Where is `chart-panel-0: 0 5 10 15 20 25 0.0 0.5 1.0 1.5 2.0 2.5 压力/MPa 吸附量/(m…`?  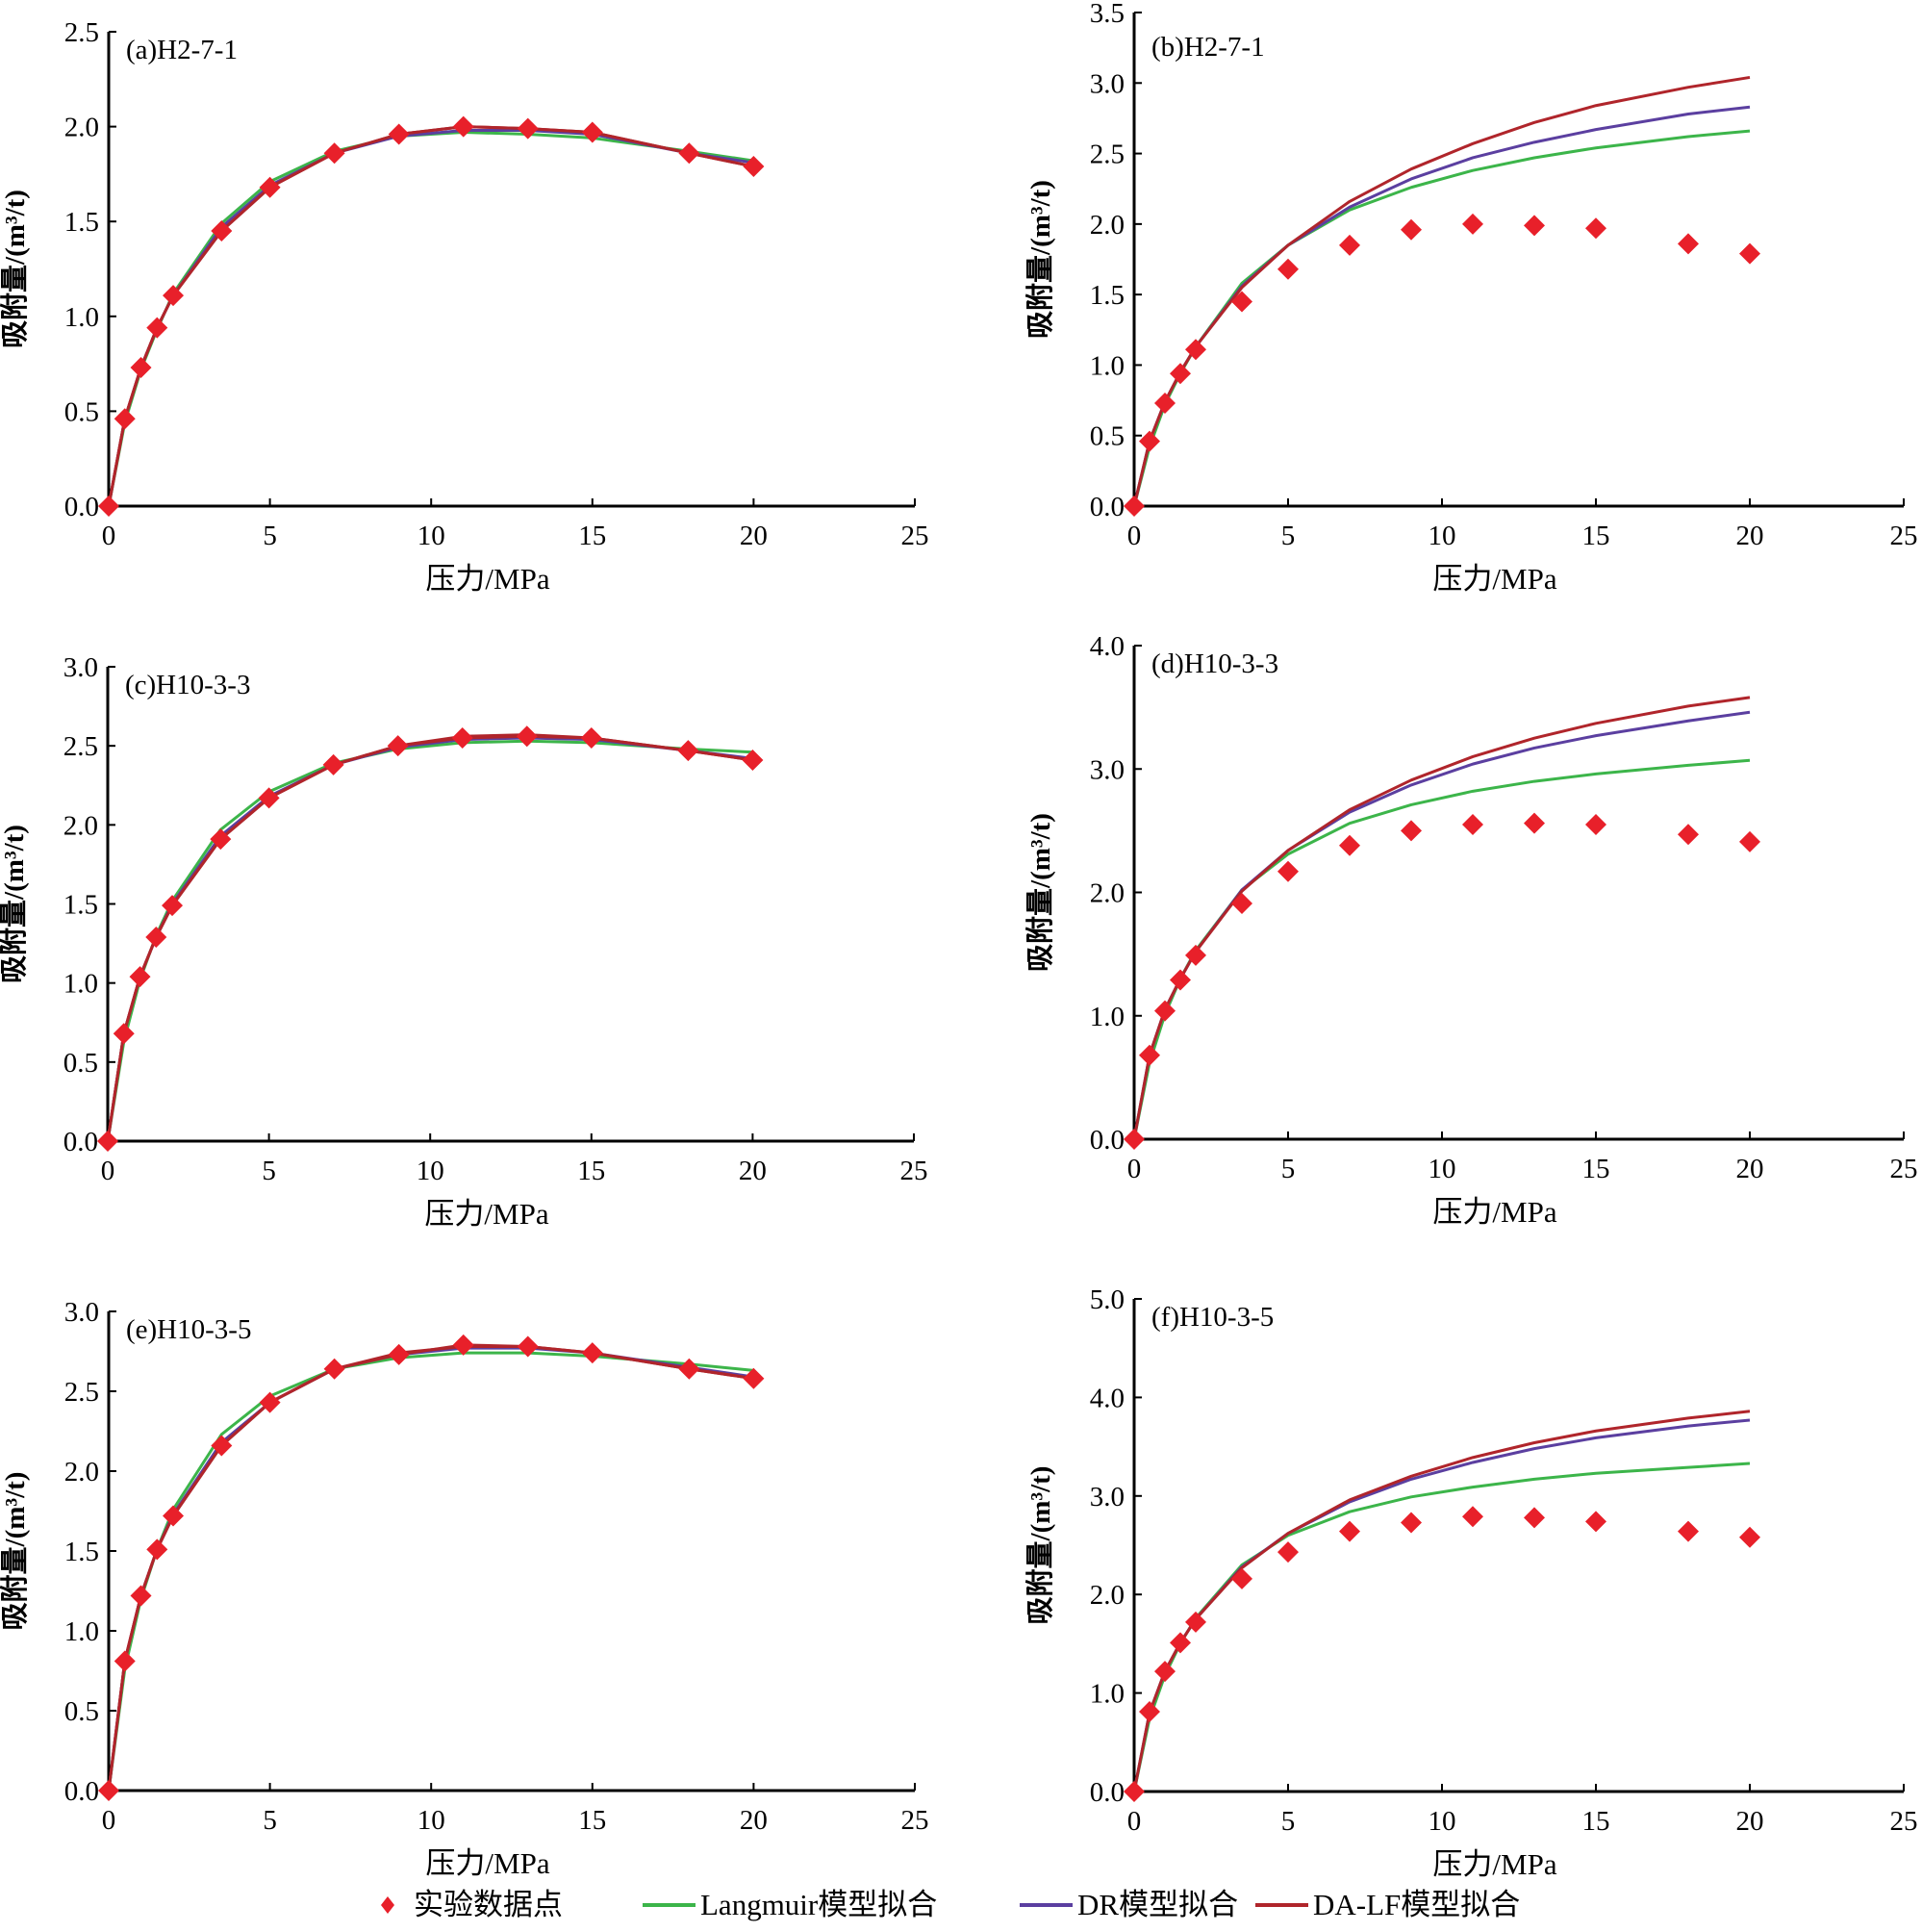 chart-panel-0: 0 5 10 15 20 25 0.0 0.5 1.0 1.5 2.0 2.5 压力/MPa 吸附量/(m… is located at coordinates (464, 306).